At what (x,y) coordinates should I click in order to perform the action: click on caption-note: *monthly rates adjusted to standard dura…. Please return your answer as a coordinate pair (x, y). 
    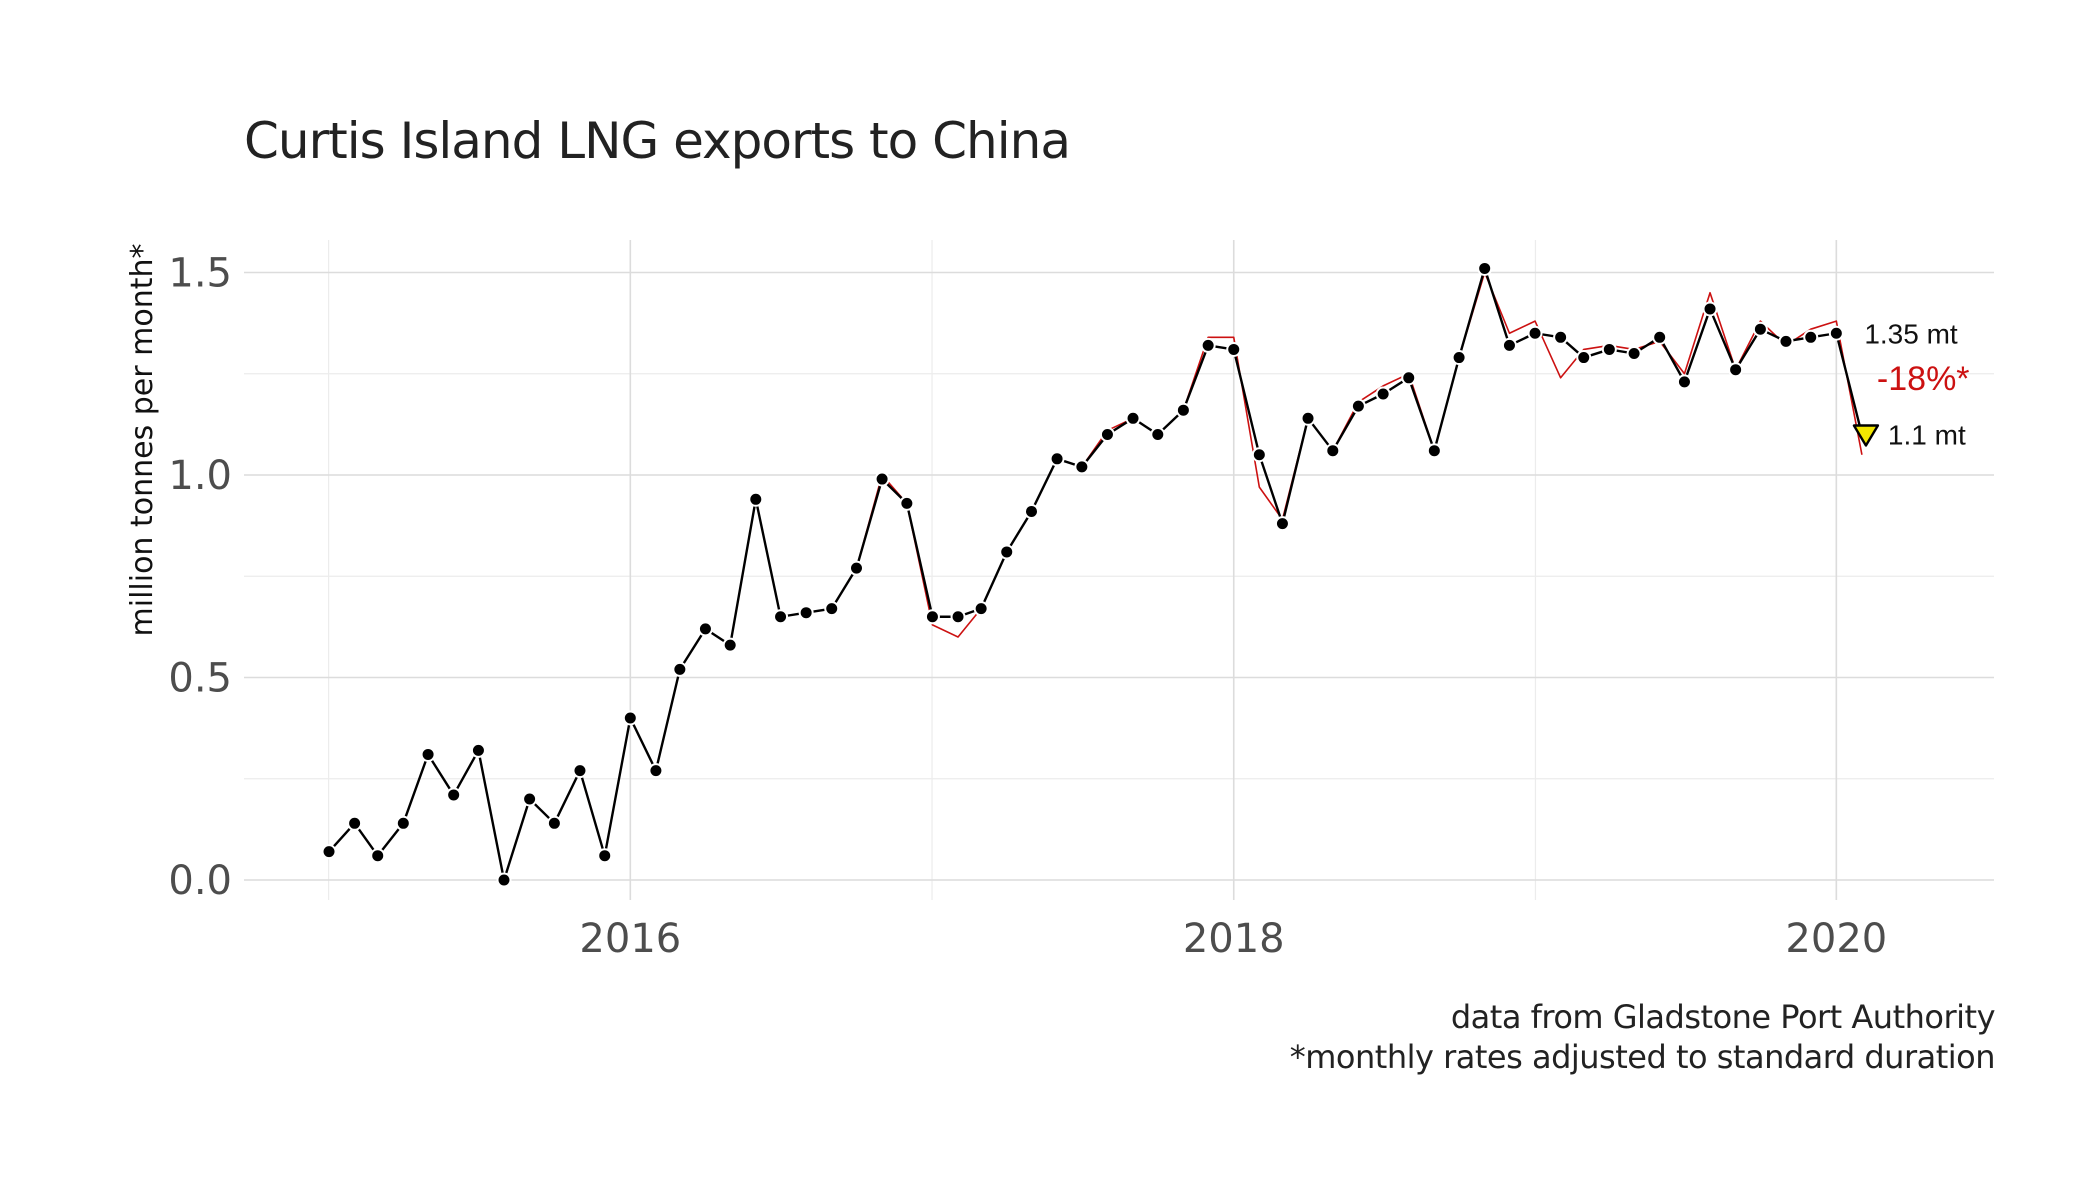
    Looking at the image, I should click on (1642, 1057).